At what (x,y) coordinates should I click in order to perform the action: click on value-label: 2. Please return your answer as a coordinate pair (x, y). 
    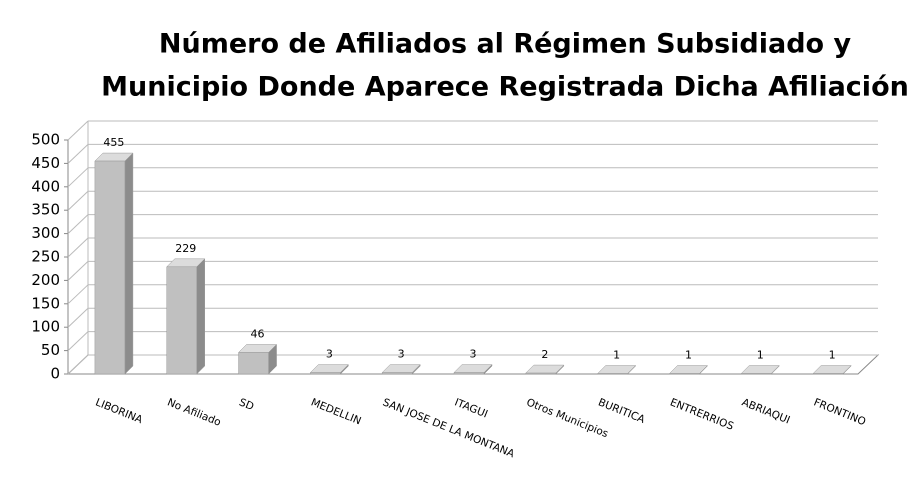
    Looking at the image, I should click on (544, 354).